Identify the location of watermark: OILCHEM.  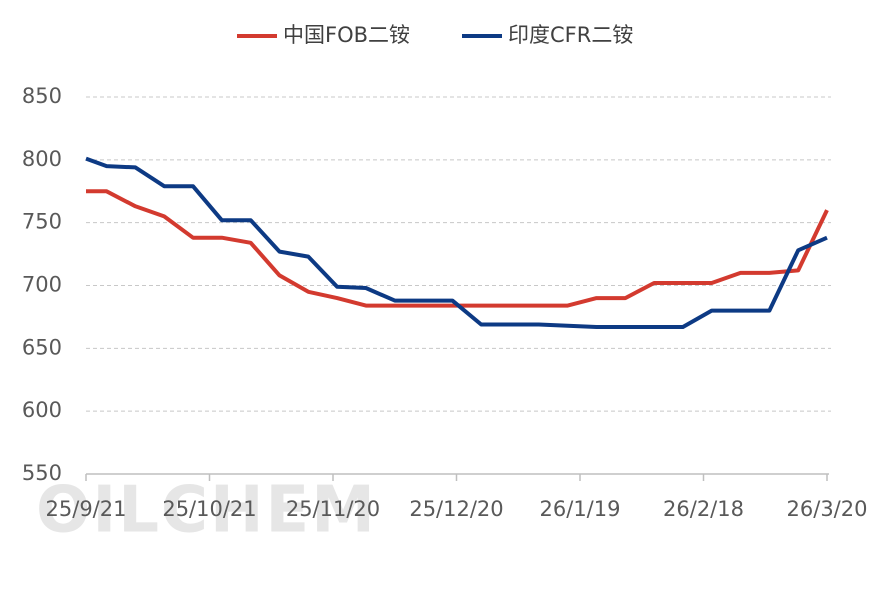
(206, 511).